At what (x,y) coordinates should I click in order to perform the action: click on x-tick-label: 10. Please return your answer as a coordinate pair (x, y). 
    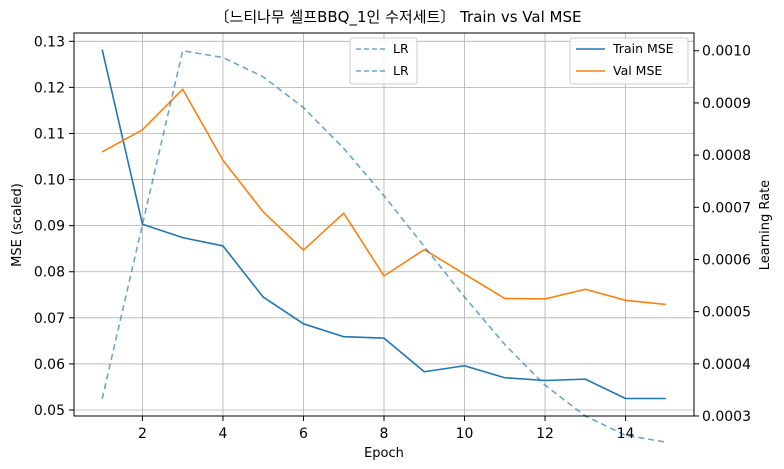
    Looking at the image, I should click on (465, 434).